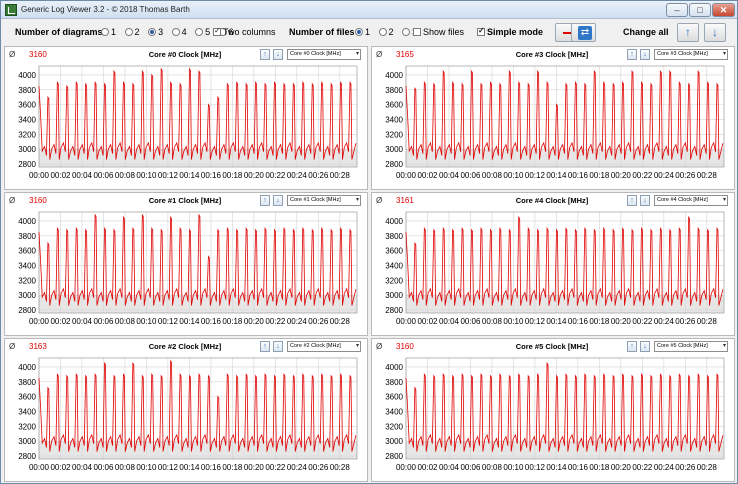 Image resolution: width=738 pixels, height=484 pixels. Describe the element at coordinates (691, 54) in the screenshot. I see `series-select: Core #3 Clock [MHz] ▾` at that location.